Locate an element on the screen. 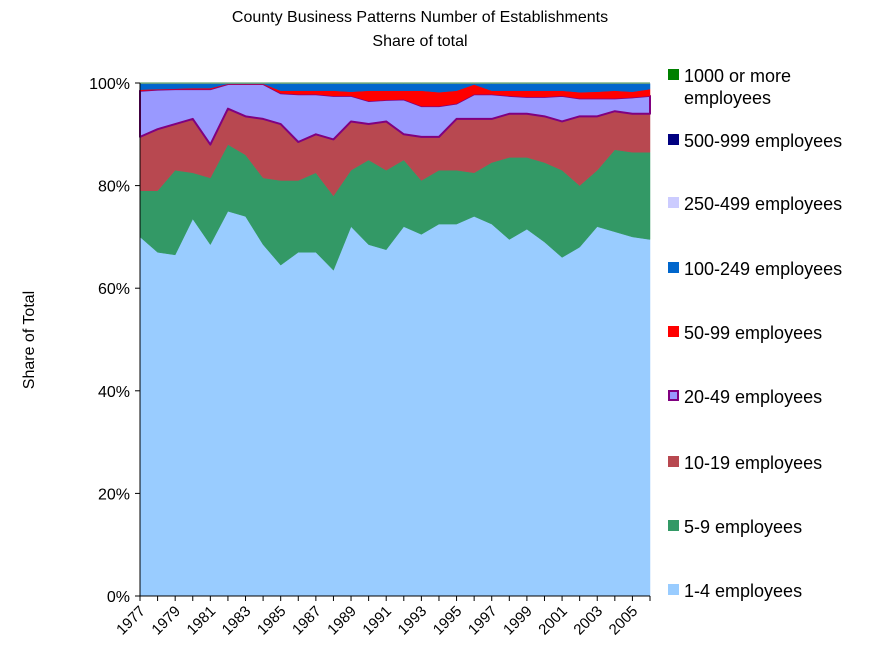 The height and width of the screenshot is (662, 884). legend-item: 50-99 employees is located at coordinates (766, 333).